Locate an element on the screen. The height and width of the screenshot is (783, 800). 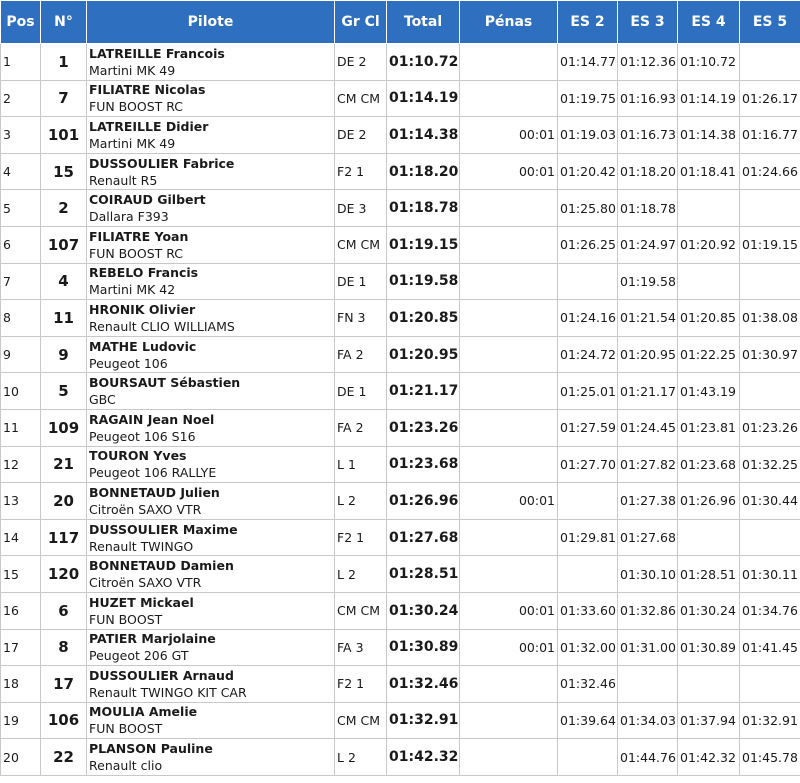
car-model: GBC is located at coordinates (102, 400).